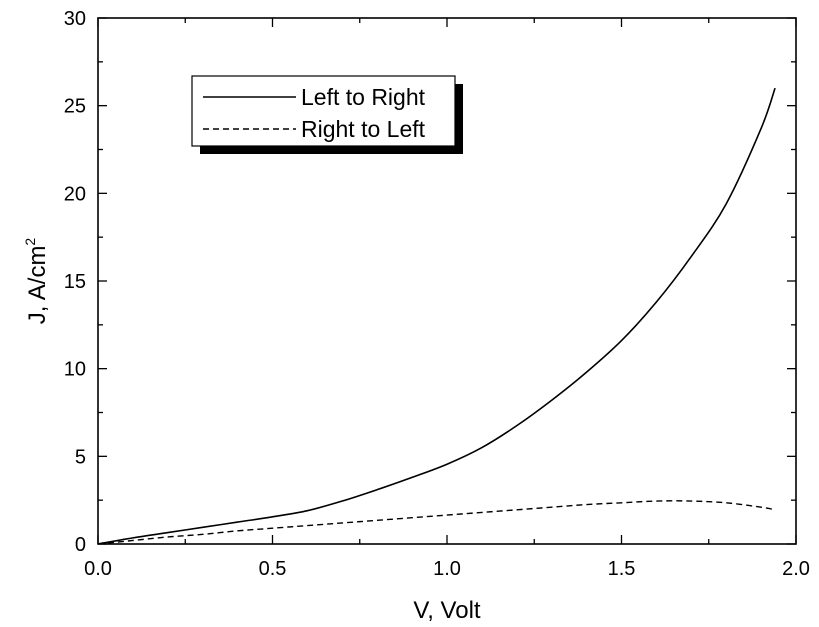  I want to click on legend-box, so click(323, 111).